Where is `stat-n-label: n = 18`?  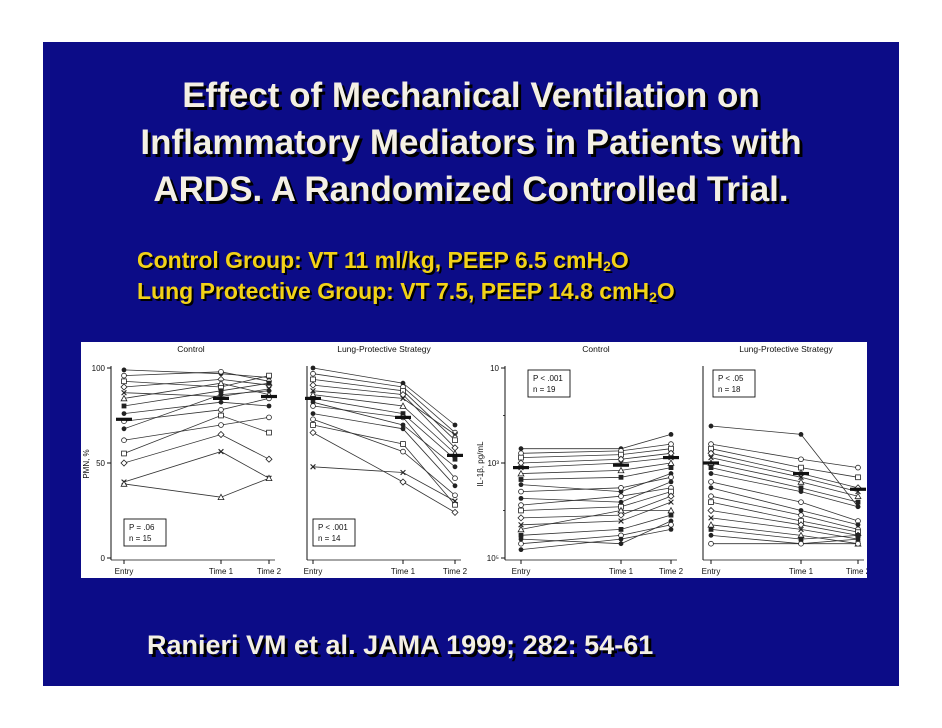 stat-n-label: n = 18 is located at coordinates (729, 389).